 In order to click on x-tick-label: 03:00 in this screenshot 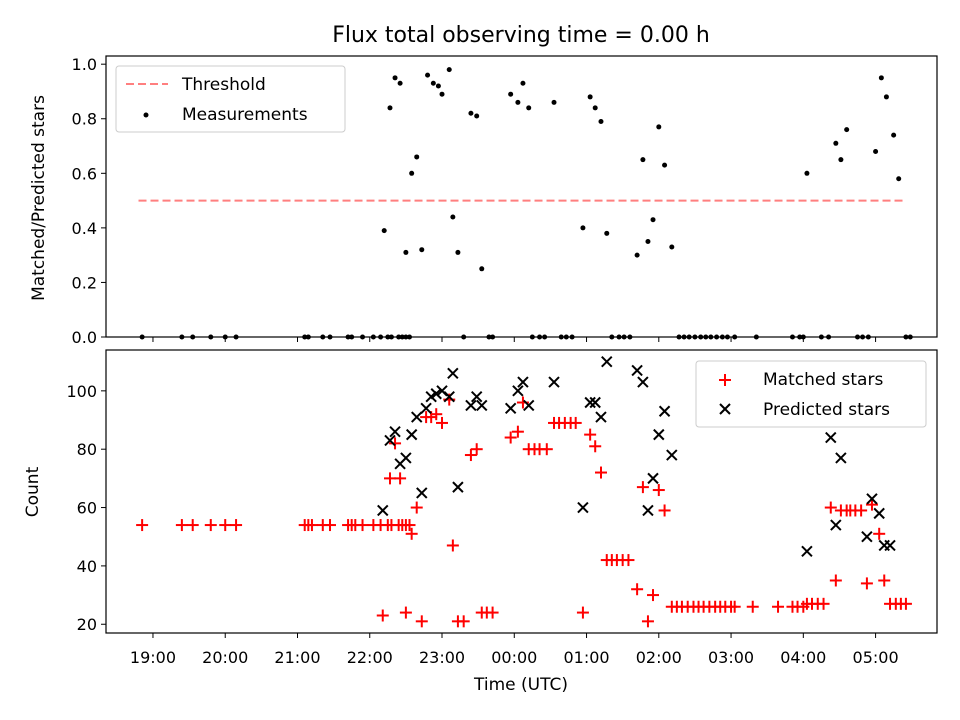, I will do `click(731, 657)`.